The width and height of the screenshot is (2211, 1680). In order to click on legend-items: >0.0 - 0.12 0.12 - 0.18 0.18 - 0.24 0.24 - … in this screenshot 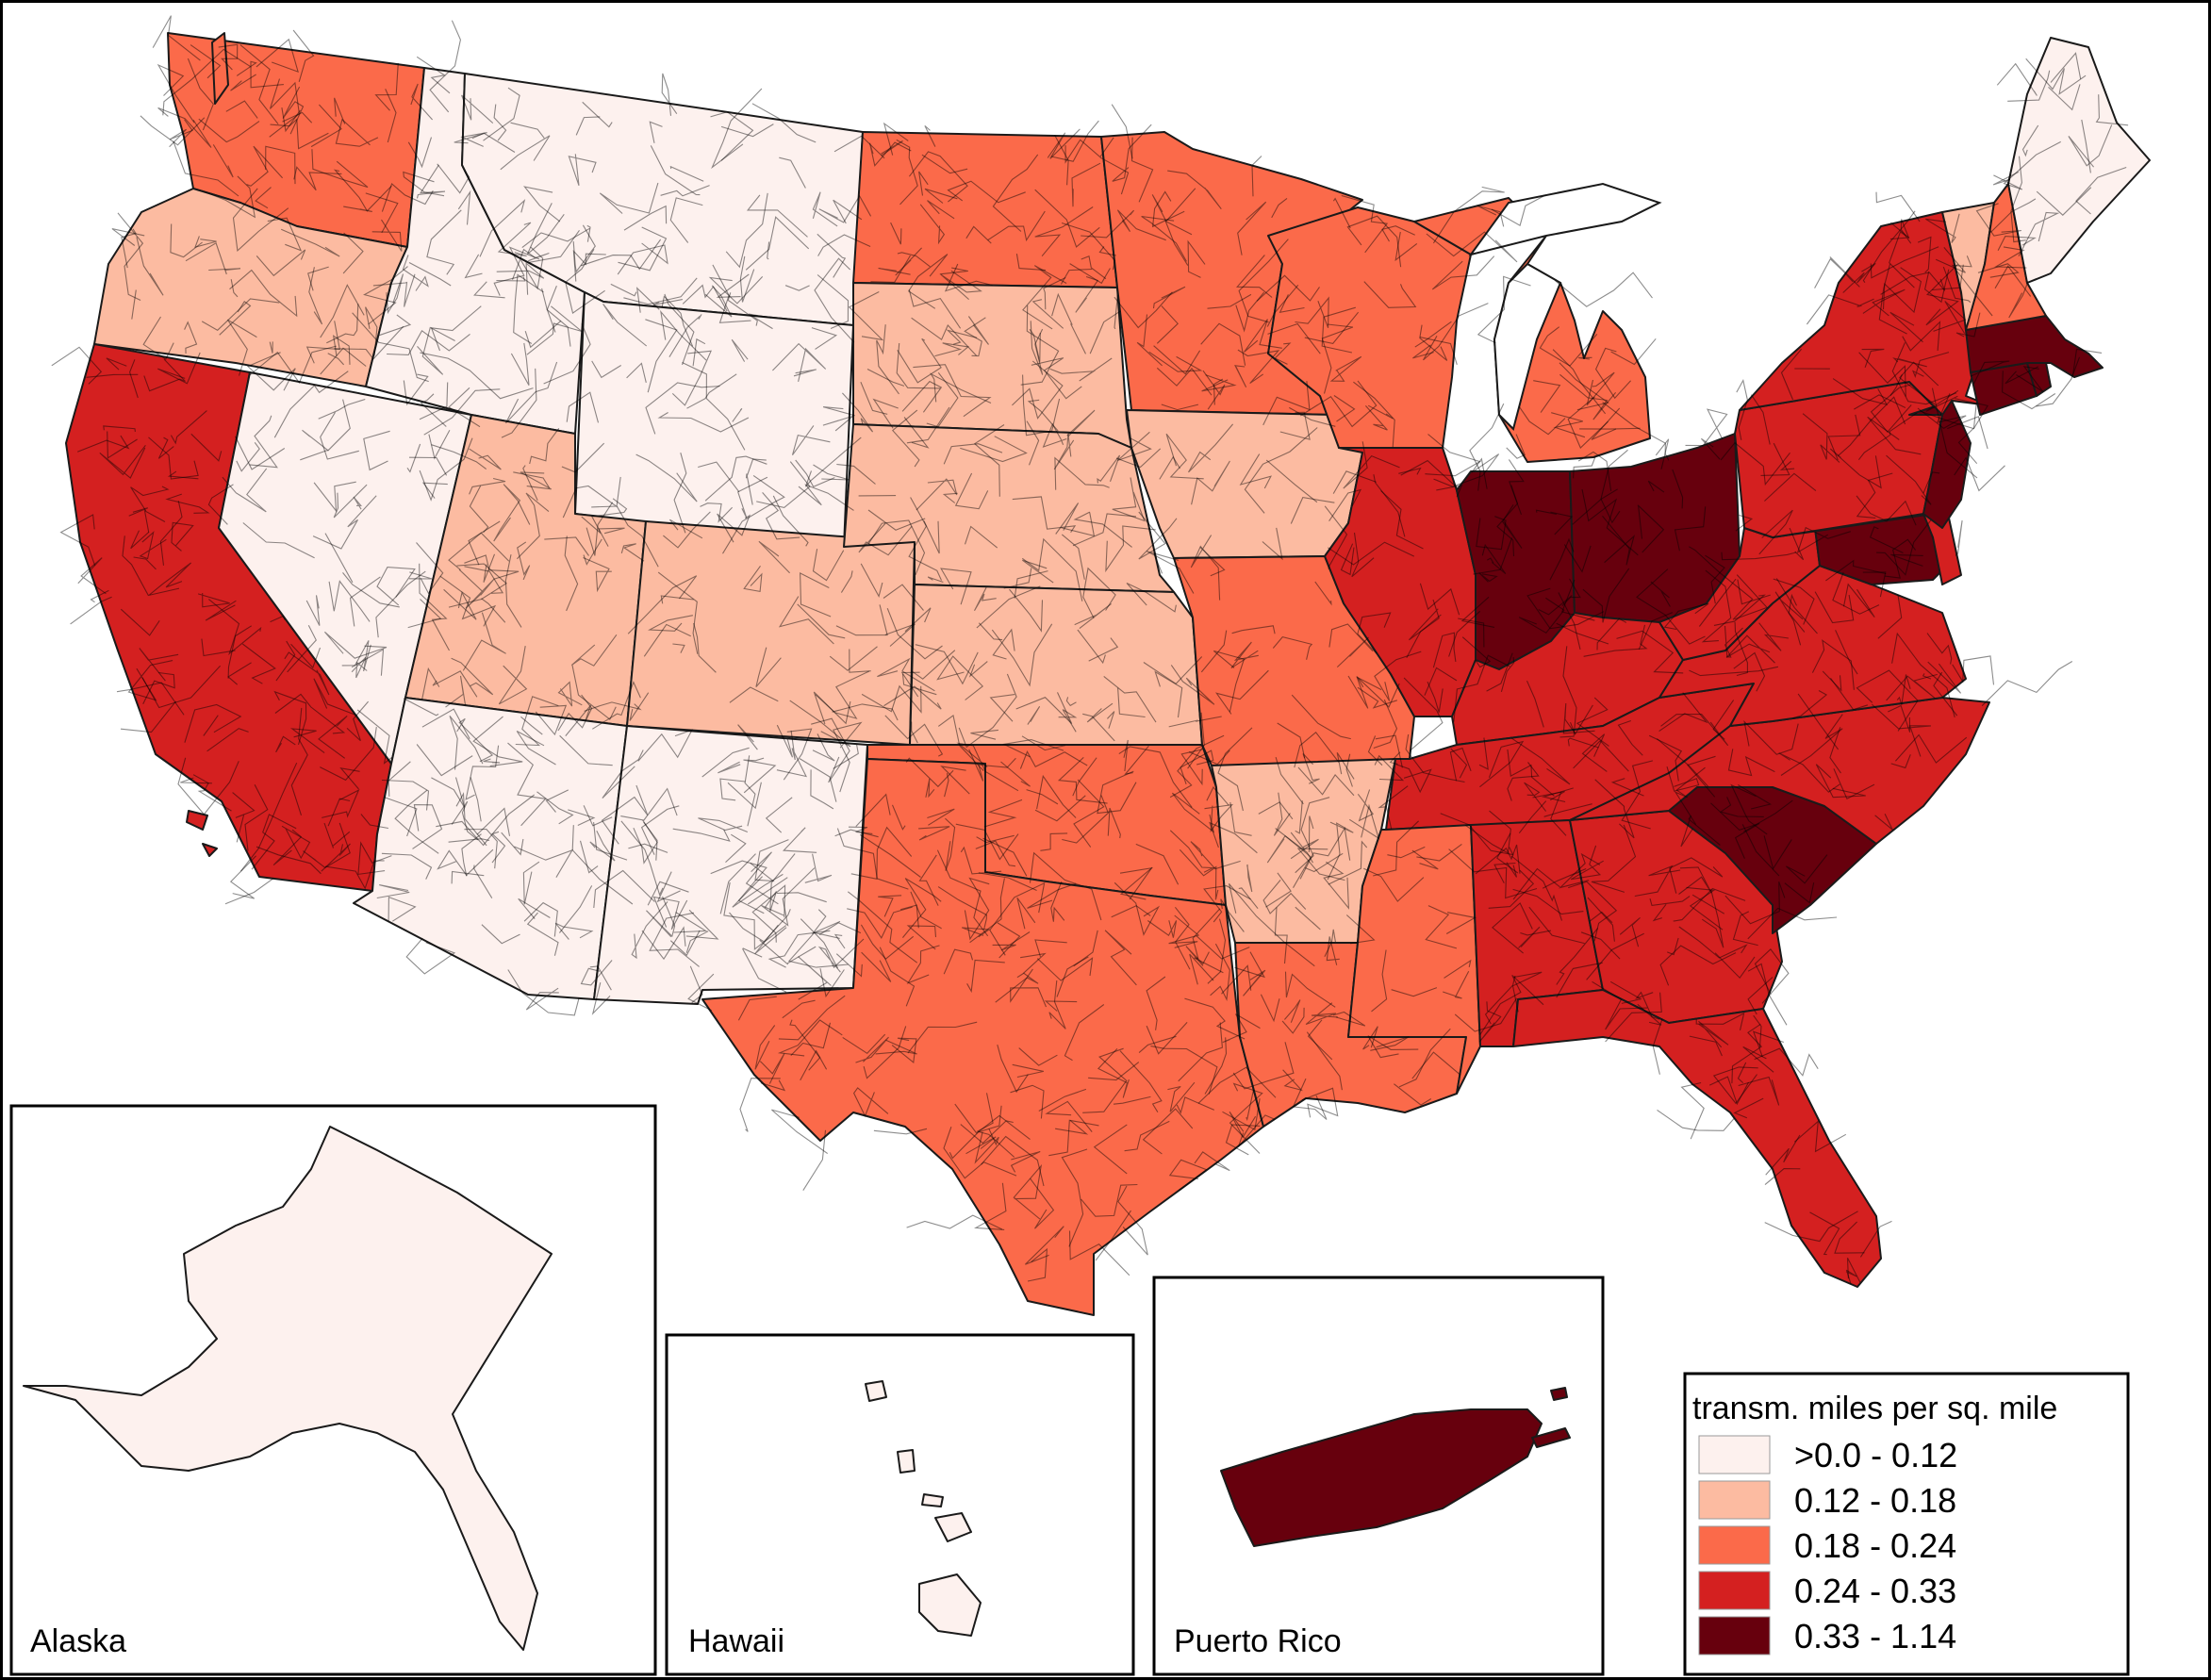, I will do `click(1827, 1545)`.